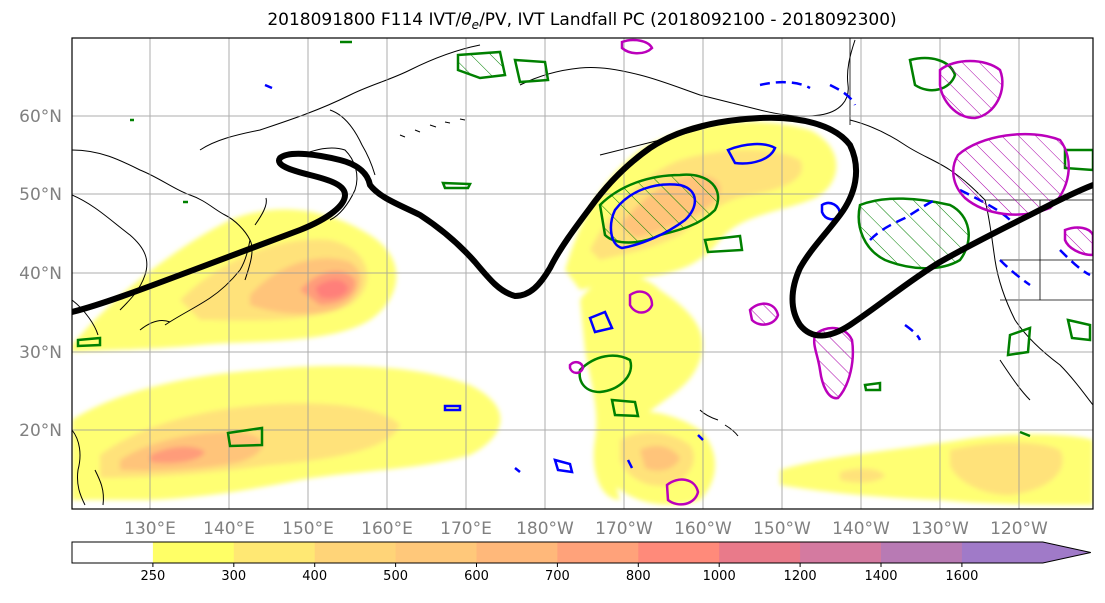 The width and height of the screenshot is (1105, 603). I want to click on colorbar-tick-label: 800, so click(638, 576).